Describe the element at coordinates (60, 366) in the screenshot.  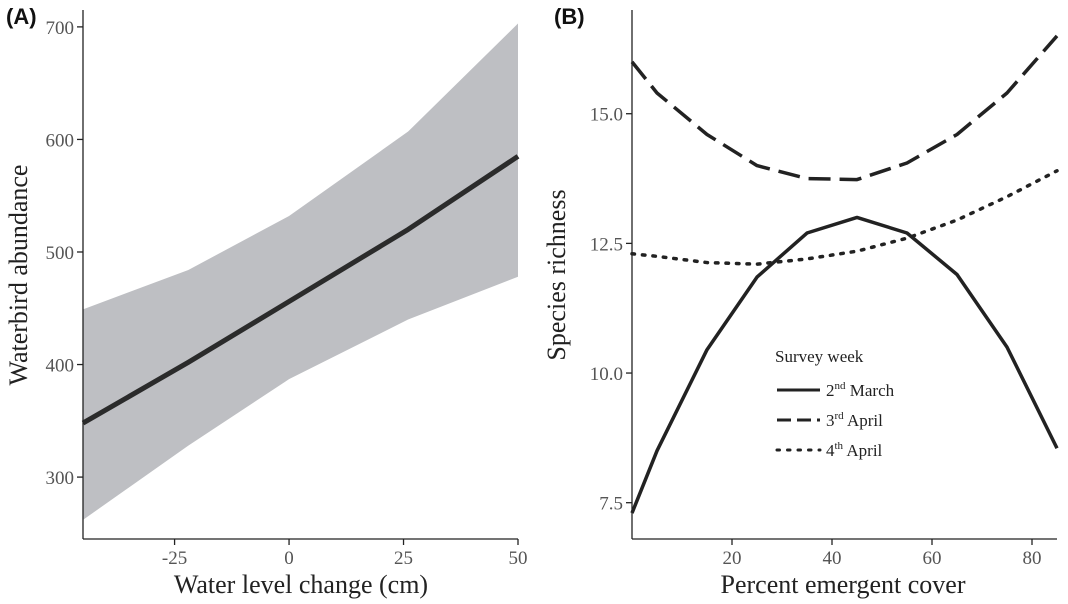
I see `y-tick-label: 400` at that location.